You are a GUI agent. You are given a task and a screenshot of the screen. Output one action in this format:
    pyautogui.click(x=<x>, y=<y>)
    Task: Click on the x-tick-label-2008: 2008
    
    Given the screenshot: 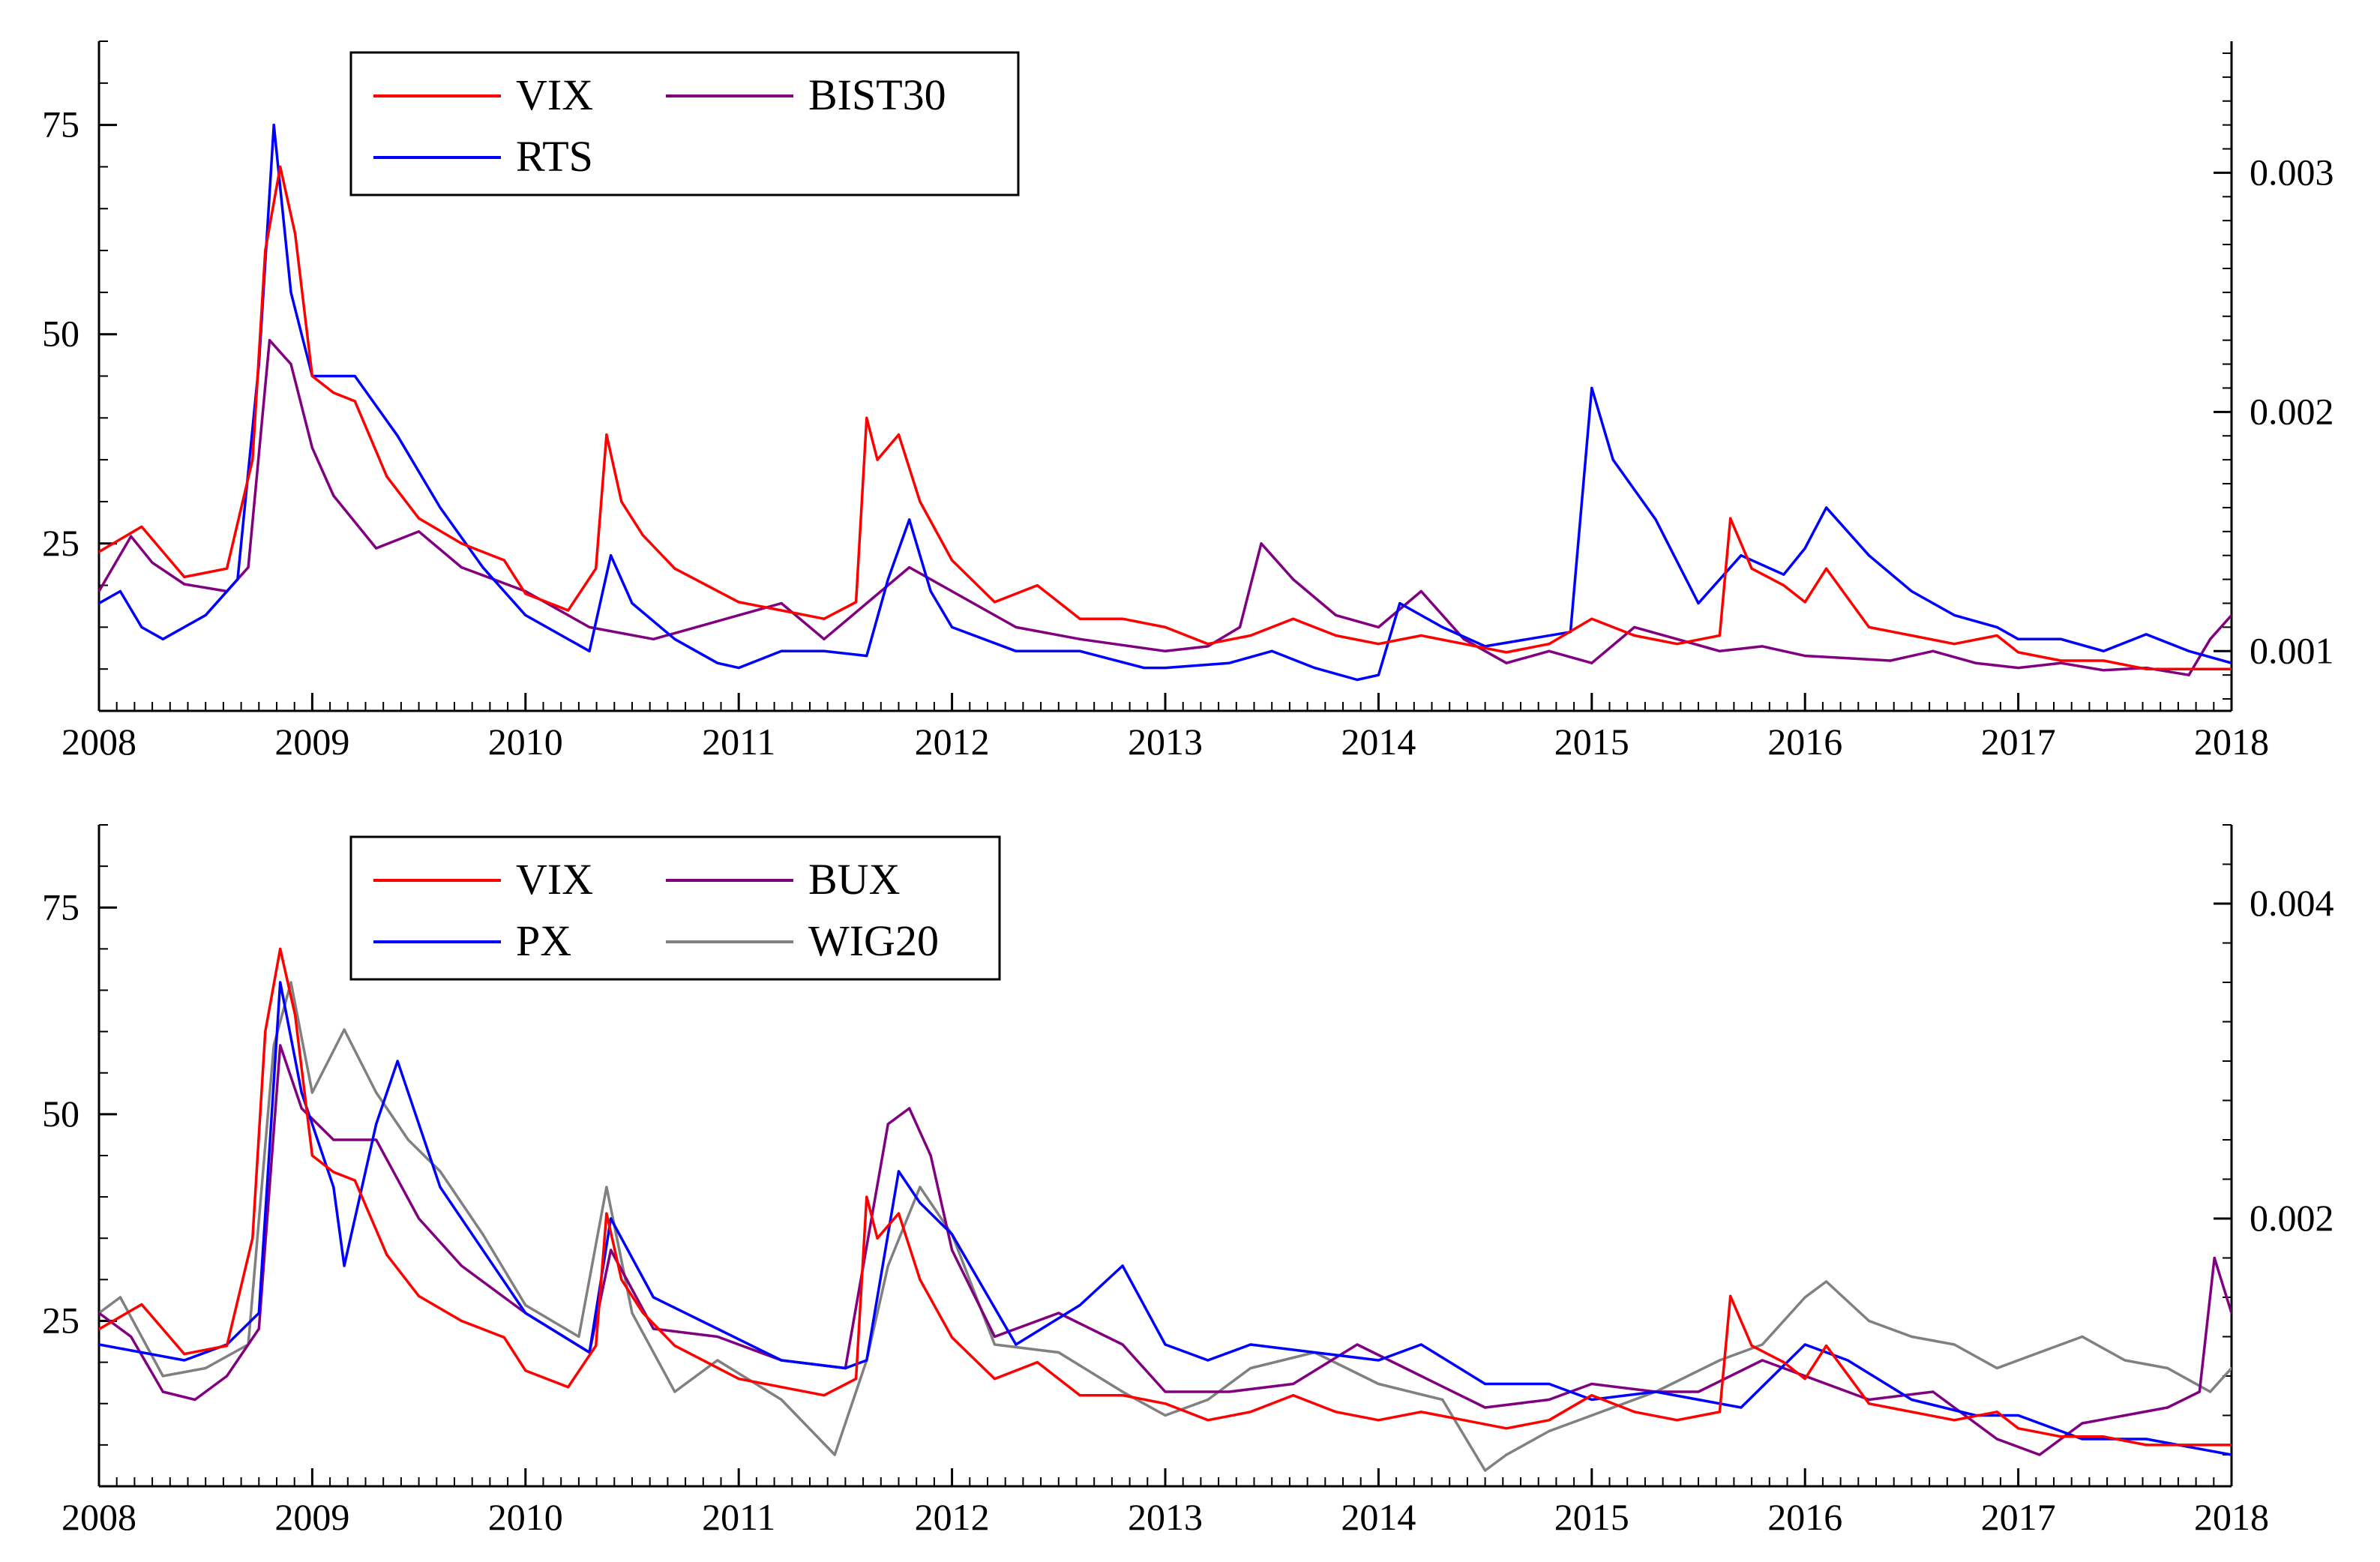 What is the action you would take?
    pyautogui.click(x=98, y=1517)
    